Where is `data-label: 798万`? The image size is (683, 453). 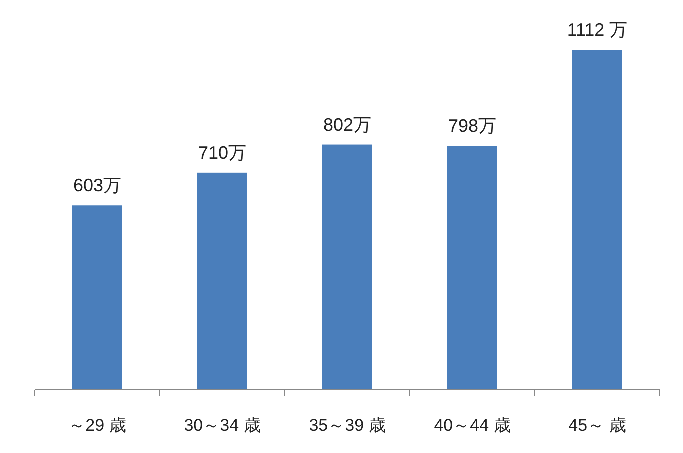
data-label: 798万 is located at coordinates (472, 126).